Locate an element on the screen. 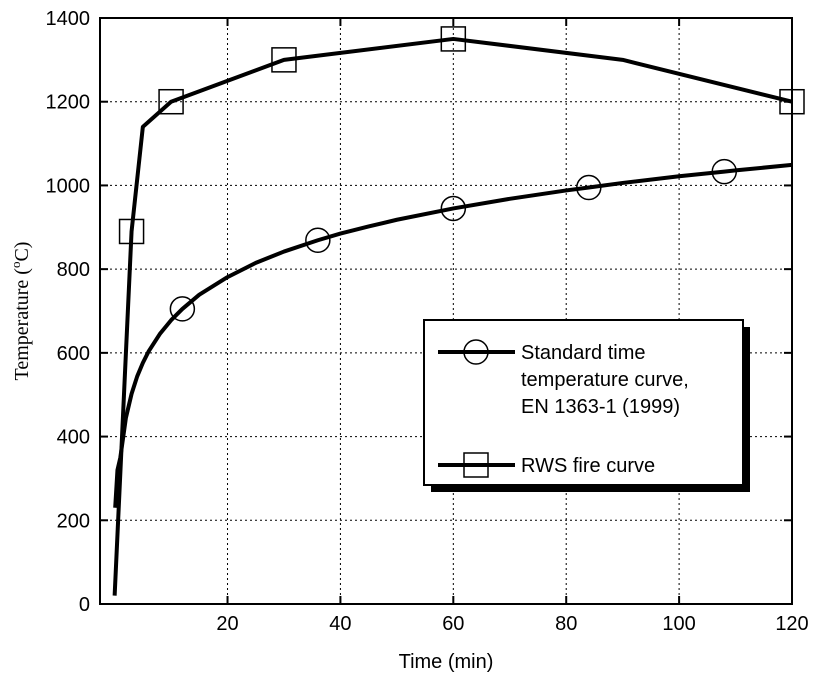 The height and width of the screenshot is (685, 815). y-tick-label: 1200 is located at coordinates (68, 103).